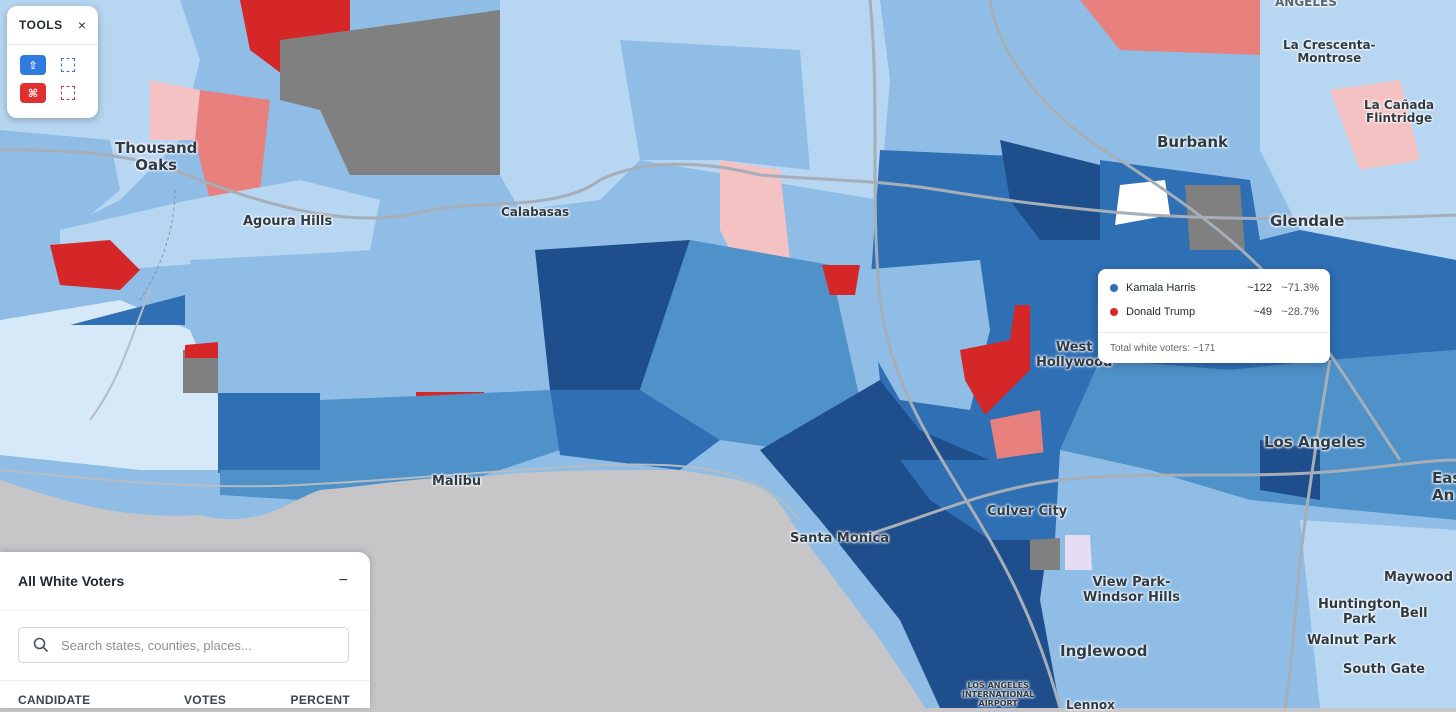 The image size is (1456, 712). I want to click on map-label-burbank: Burbank, so click(1193, 142).